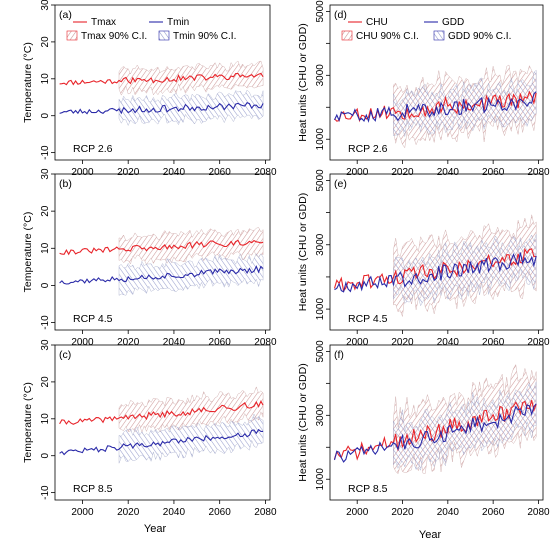  Describe the element at coordinates (65, 184) in the screenshot. I see `panel-label: (b)` at that location.